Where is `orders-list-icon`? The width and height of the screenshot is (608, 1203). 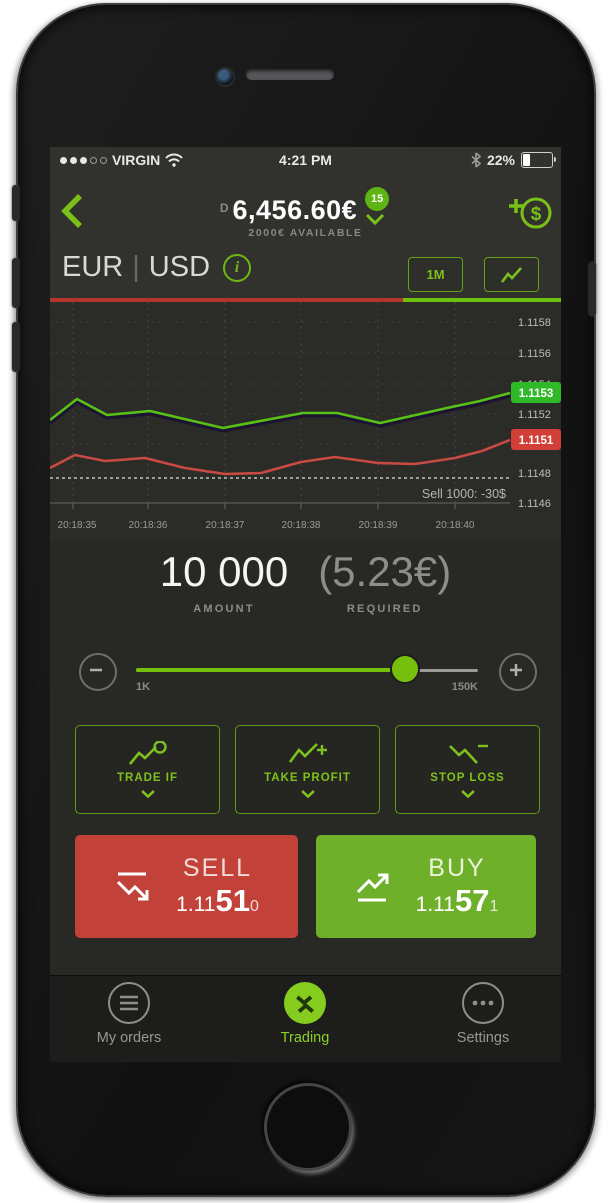
orders-list-icon is located at coordinates (129, 1003).